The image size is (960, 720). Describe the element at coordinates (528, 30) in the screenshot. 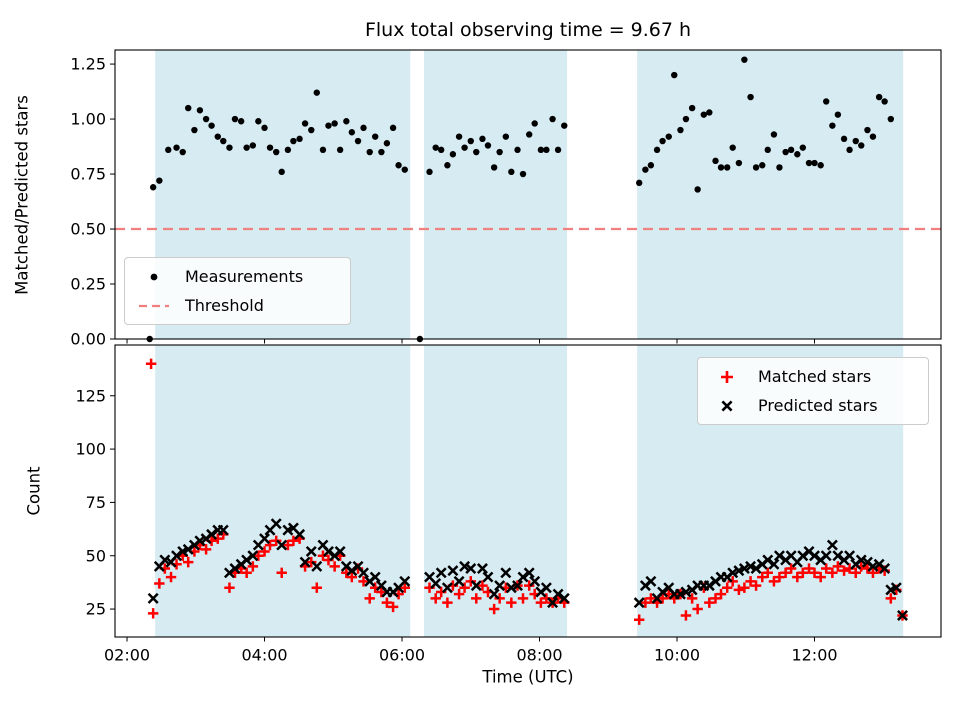

I see `chart-title: Flux total observing time = 9.67 h` at that location.